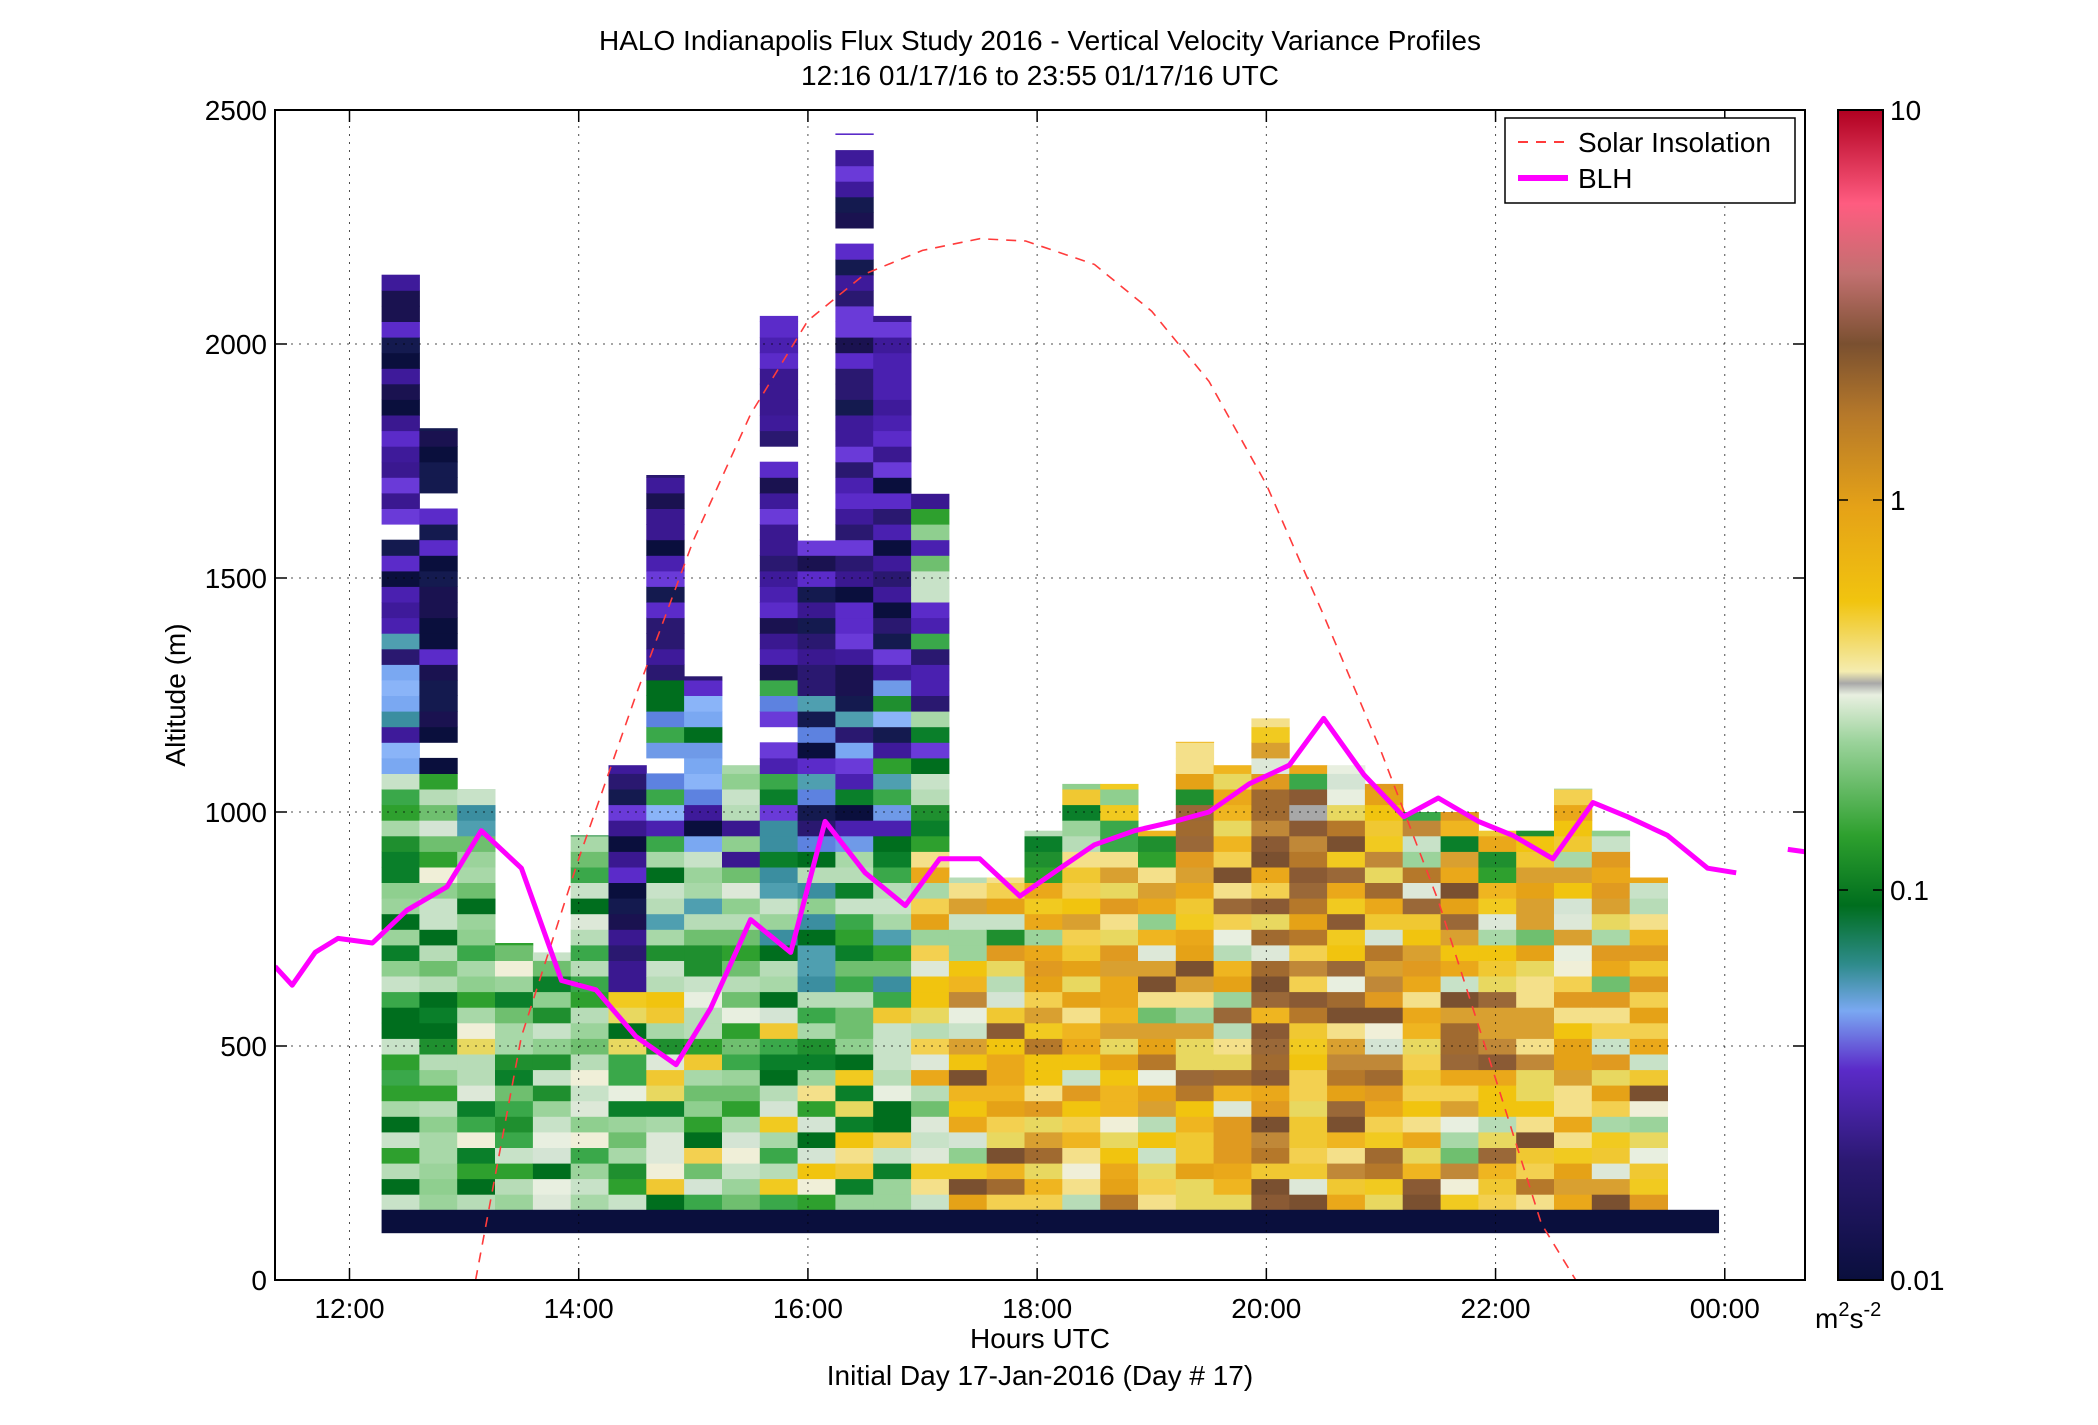  Describe the element at coordinates (349, 1308) in the screenshot. I see `x-tick-label: 12:00` at that location.